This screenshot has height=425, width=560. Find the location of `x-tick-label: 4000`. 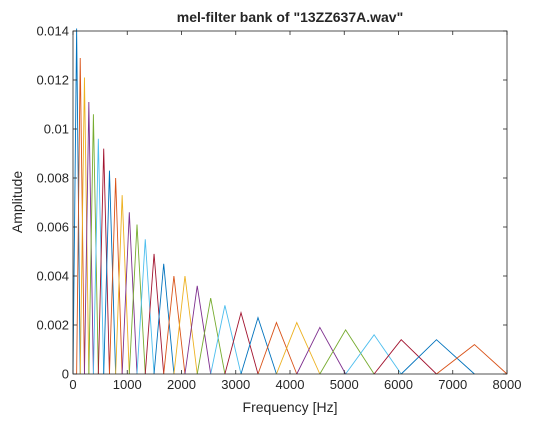

x-tick-label: 4000 is located at coordinates (290, 384).